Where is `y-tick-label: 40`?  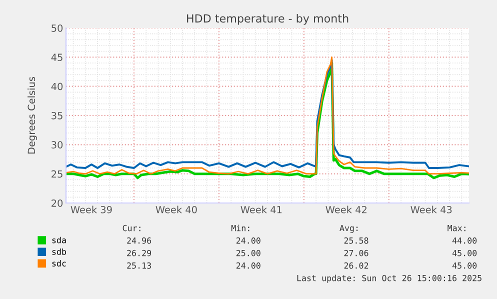 y-tick-label: 40 is located at coordinates (57, 86).